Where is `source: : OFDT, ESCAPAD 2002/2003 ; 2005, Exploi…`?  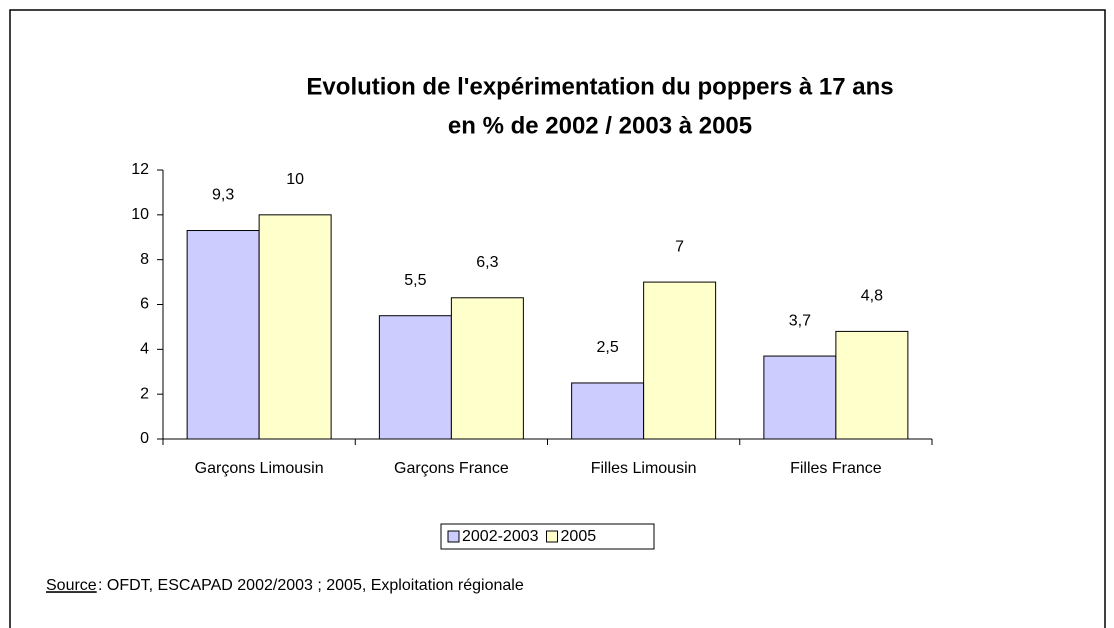
source: : OFDT, ESCAPAD 2002/2003 ; 2005, Exploi… is located at coordinates (311, 585).